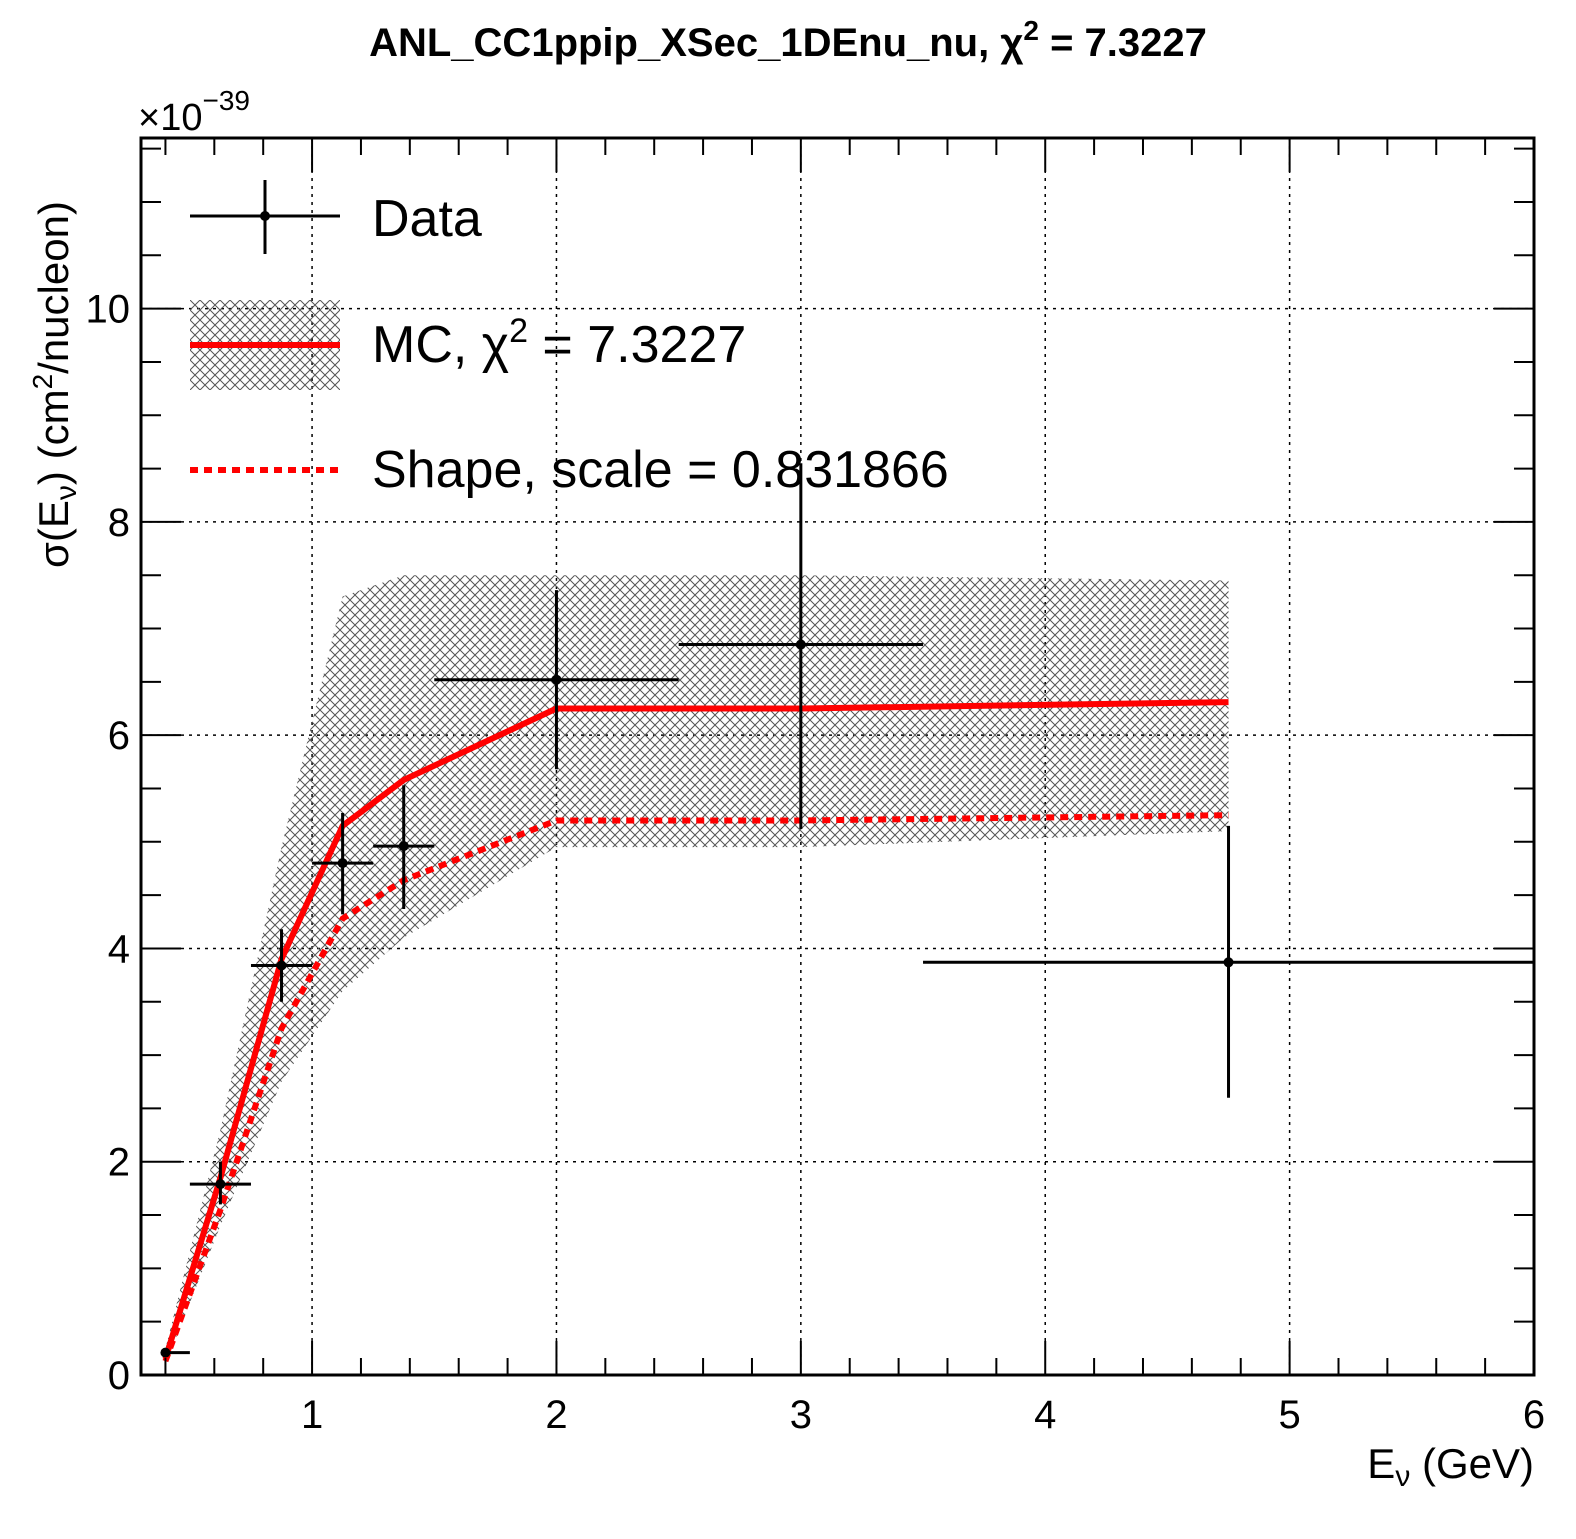 The height and width of the screenshot is (1539, 1576). Describe the element at coordinates (119, 523) in the screenshot. I see `y-tick-label: 8` at that location.